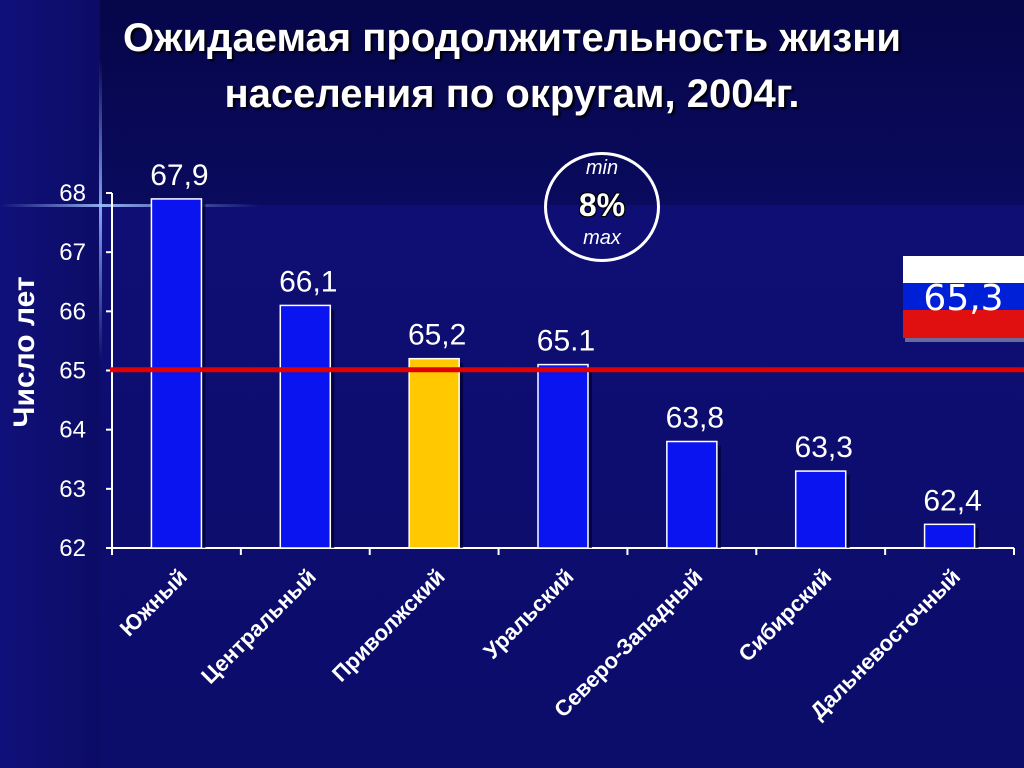 The height and width of the screenshot is (768, 1024). Describe the element at coordinates (963, 324) in the screenshot. I see `flag-stripe-red` at that location.